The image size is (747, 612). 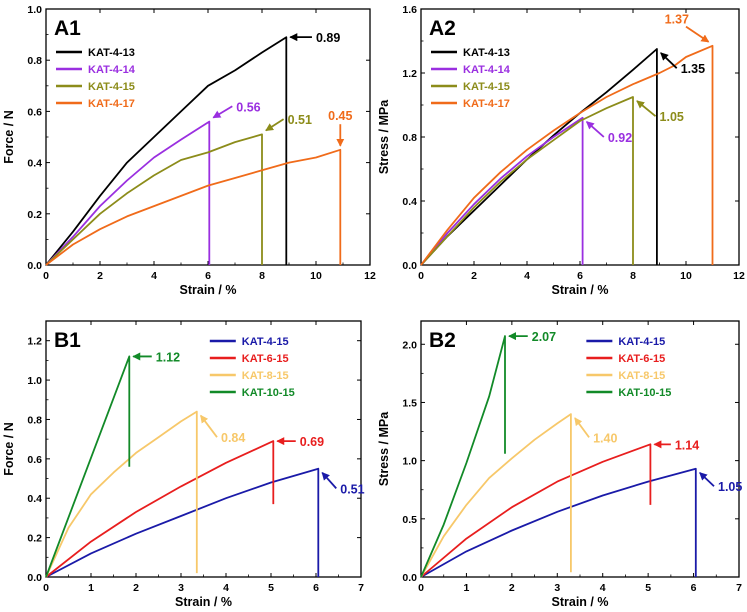 What do you see at coordinates (693, 69) in the screenshot?
I see `annotation-value: 1.35` at bounding box center [693, 69].